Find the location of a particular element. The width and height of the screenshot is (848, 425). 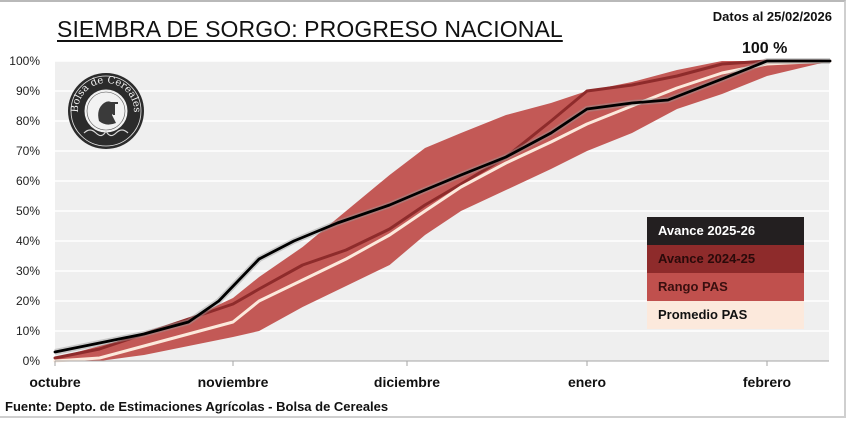

y-tick-label: 60% is located at coordinates (28, 181).